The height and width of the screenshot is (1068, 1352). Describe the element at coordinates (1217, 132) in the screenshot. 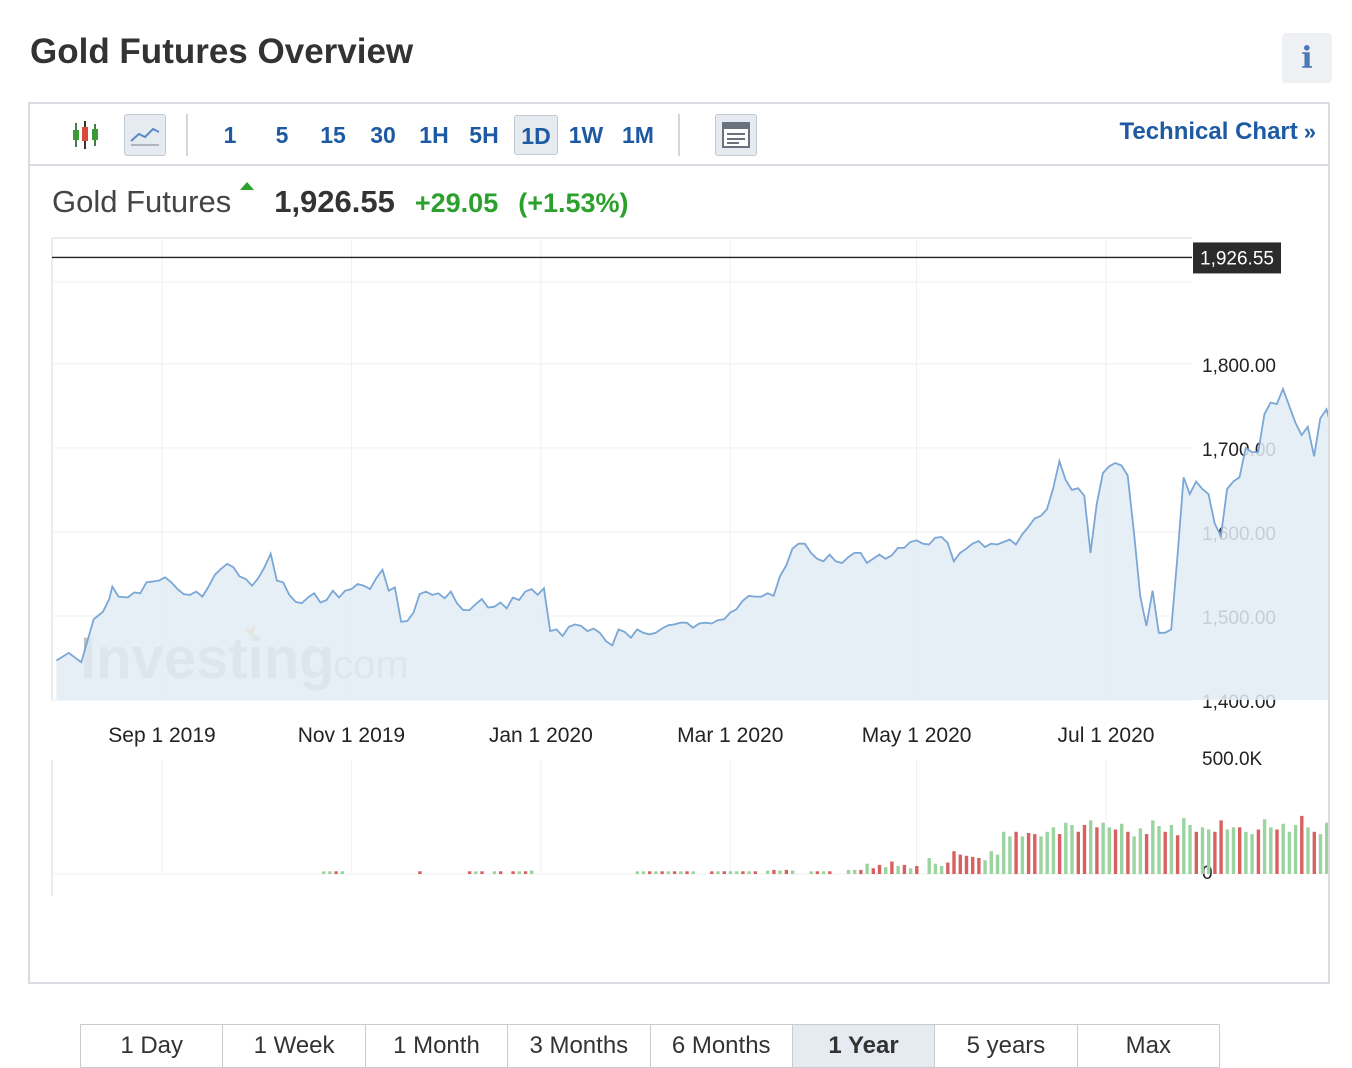

I see `technical-chart-link: Technical Chart»` at that location.